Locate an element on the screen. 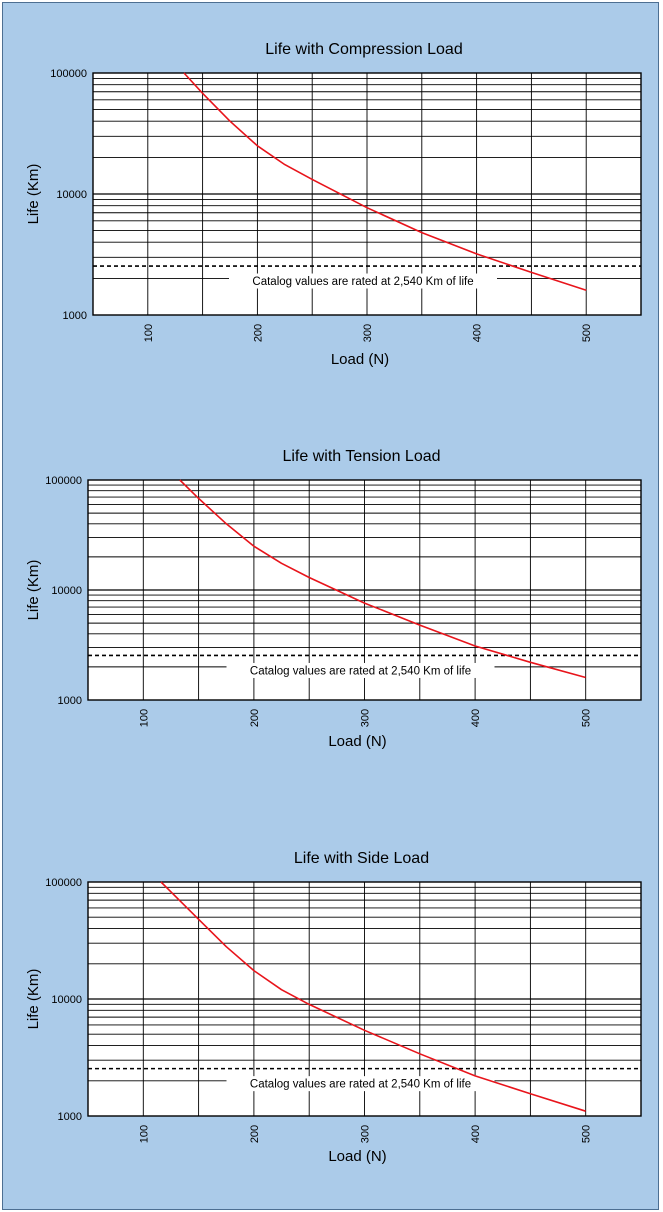 This screenshot has width=663, height=1212. chart-title: Life with Compression Load is located at coordinates (363, 49).